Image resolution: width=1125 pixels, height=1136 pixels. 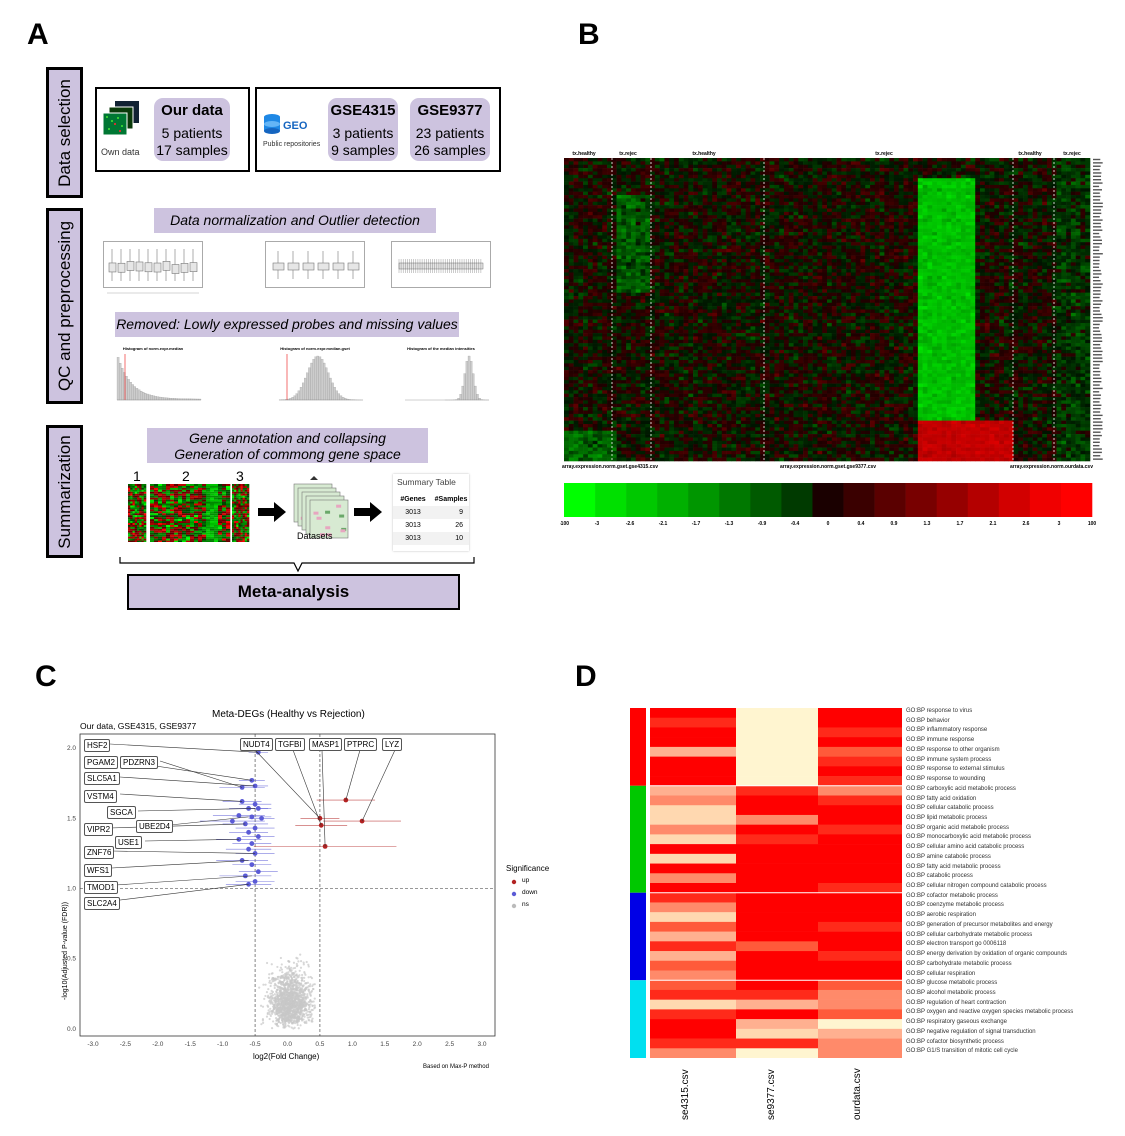 What do you see at coordinates (341, 398) in the screenshot?
I see `histogram-bar` at bounding box center [341, 398].